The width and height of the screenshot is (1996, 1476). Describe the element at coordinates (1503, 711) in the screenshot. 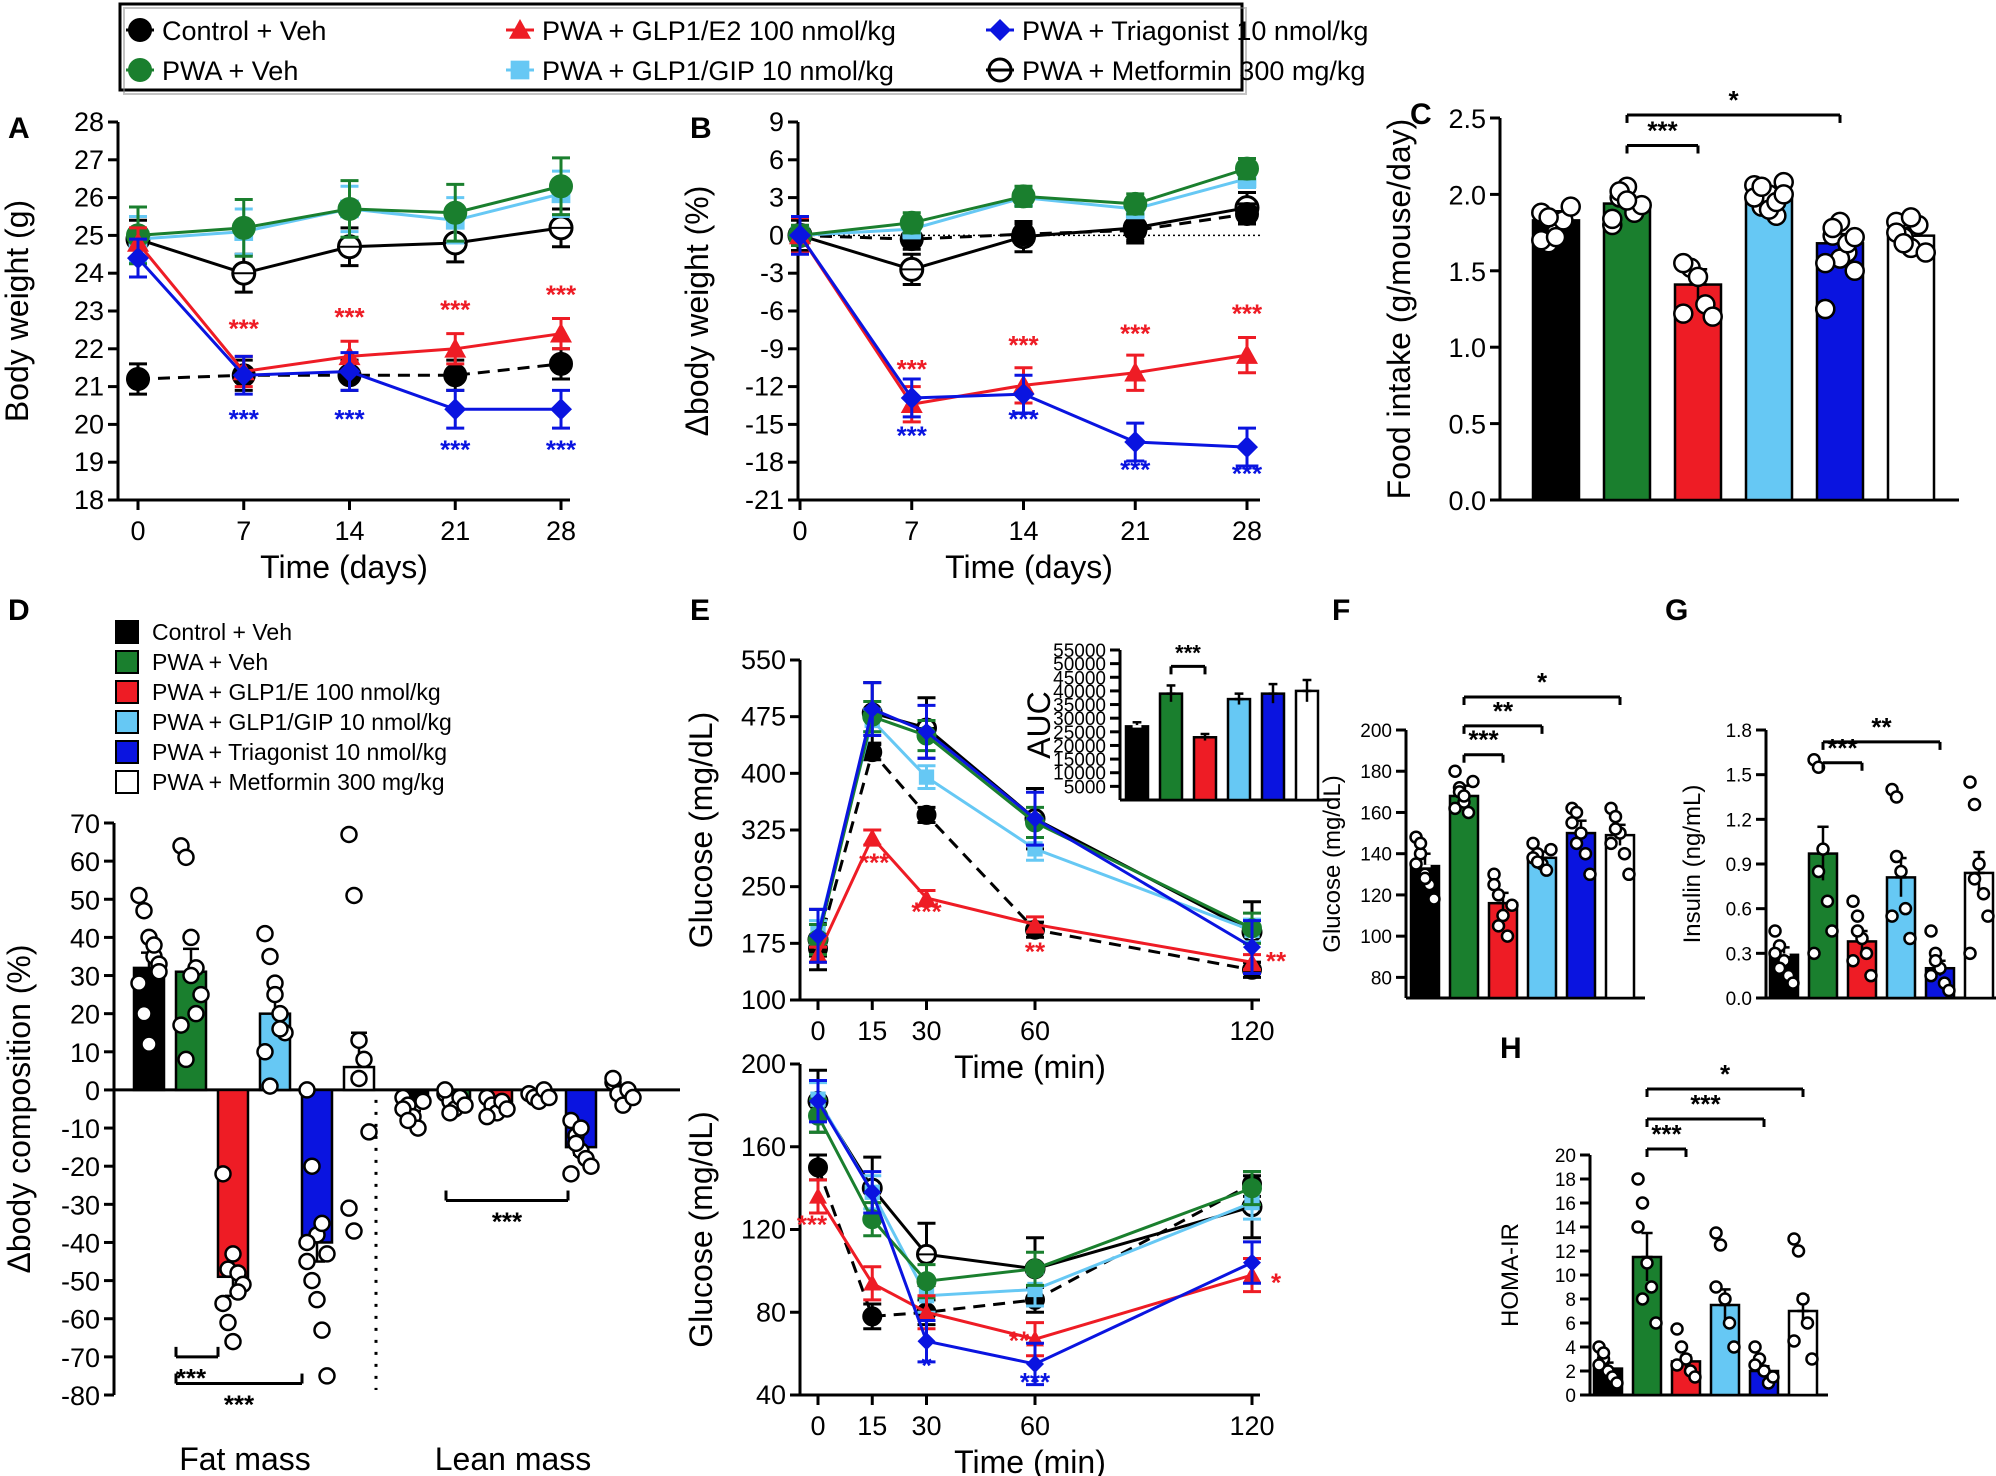

I see `comparison-label: **` at that location.